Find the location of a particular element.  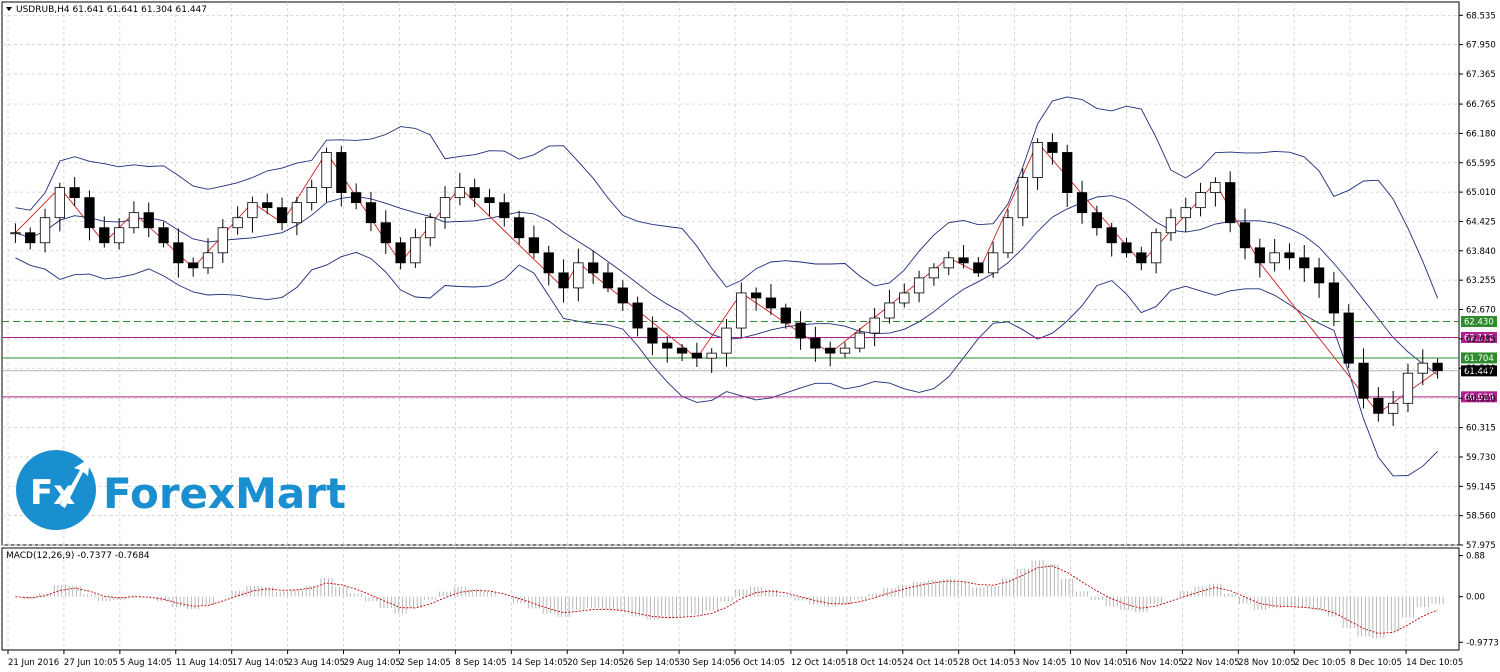

macd-title: MACD(12,26,9) -0.7377 -0.7684 is located at coordinates (78, 556).